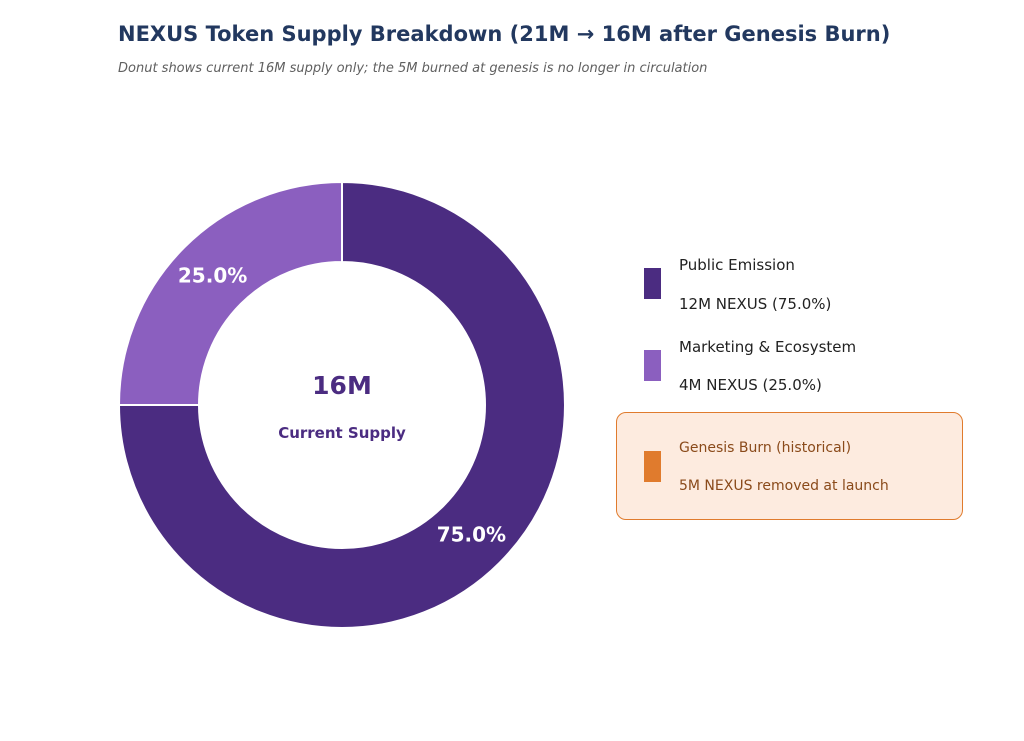 This screenshot has height=741, width=1024. Describe the element at coordinates (755, 304) in the screenshot. I see `legend-detail-public-emission: 12M NEXUS (75.0%)` at that location.